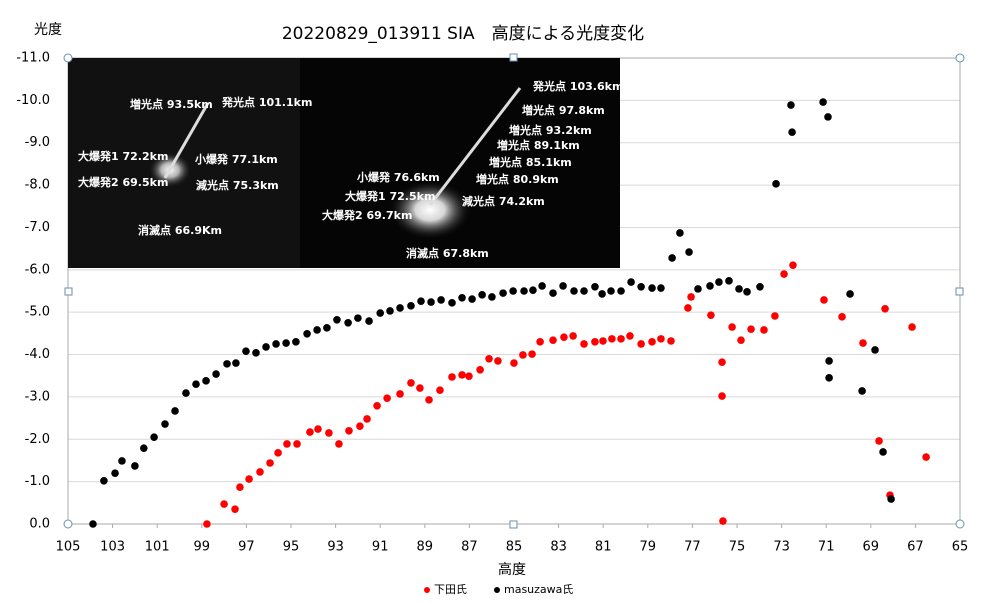  Describe the element at coordinates (781, 547) in the screenshot. I see `x-tick-label: 73` at that location.